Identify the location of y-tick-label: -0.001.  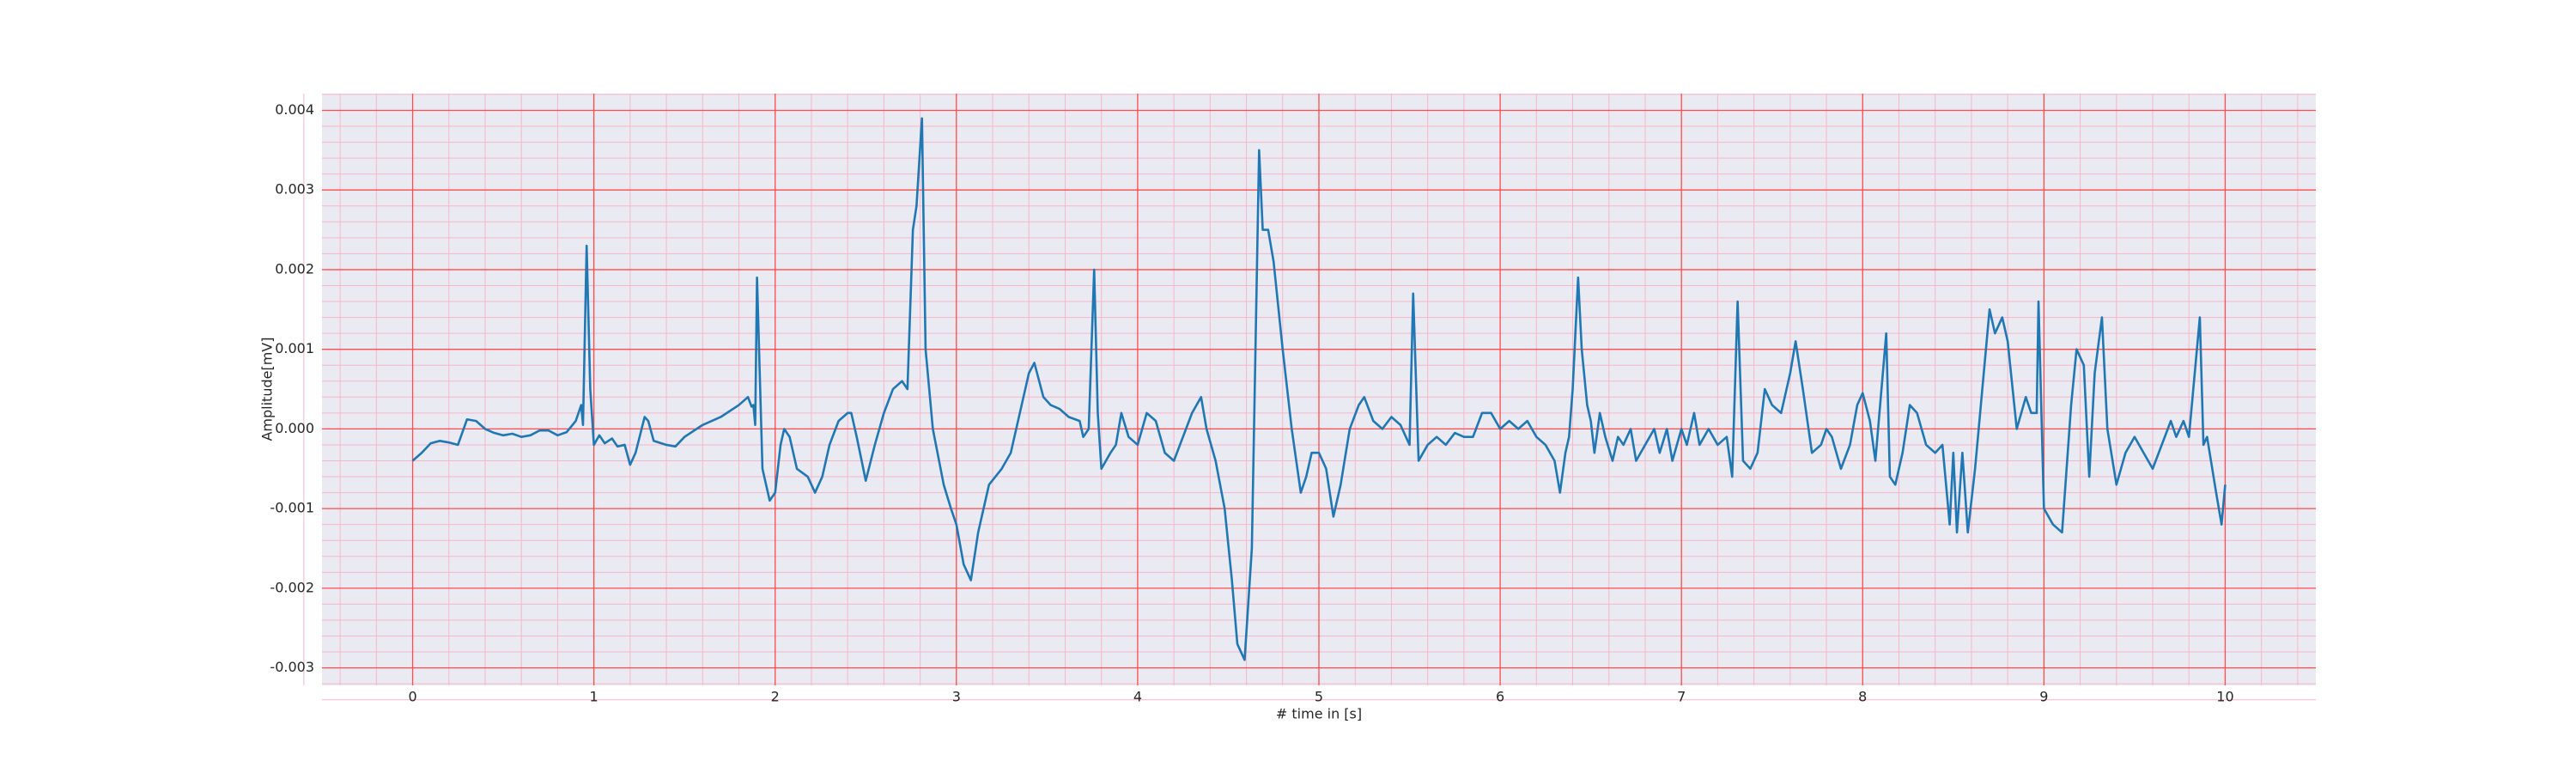
(292, 508).